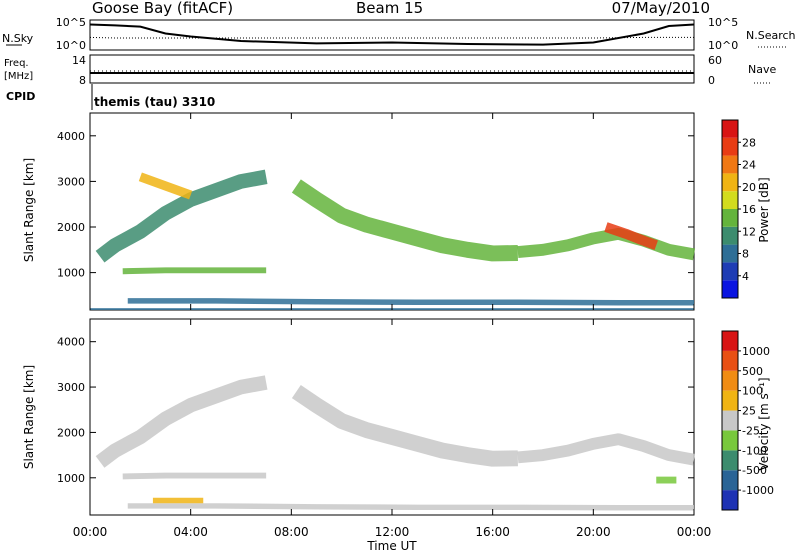 Image resolution: width=800 pixels, height=554 pixels. I want to click on power-colorbar-label: Power [dB], so click(764, 209).